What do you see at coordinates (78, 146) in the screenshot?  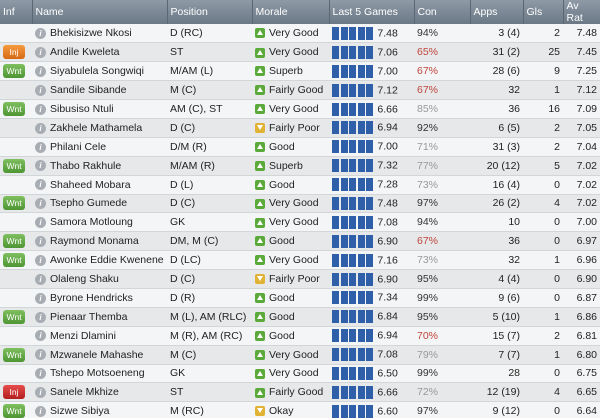 I see `player-name: Philani Cele` at bounding box center [78, 146].